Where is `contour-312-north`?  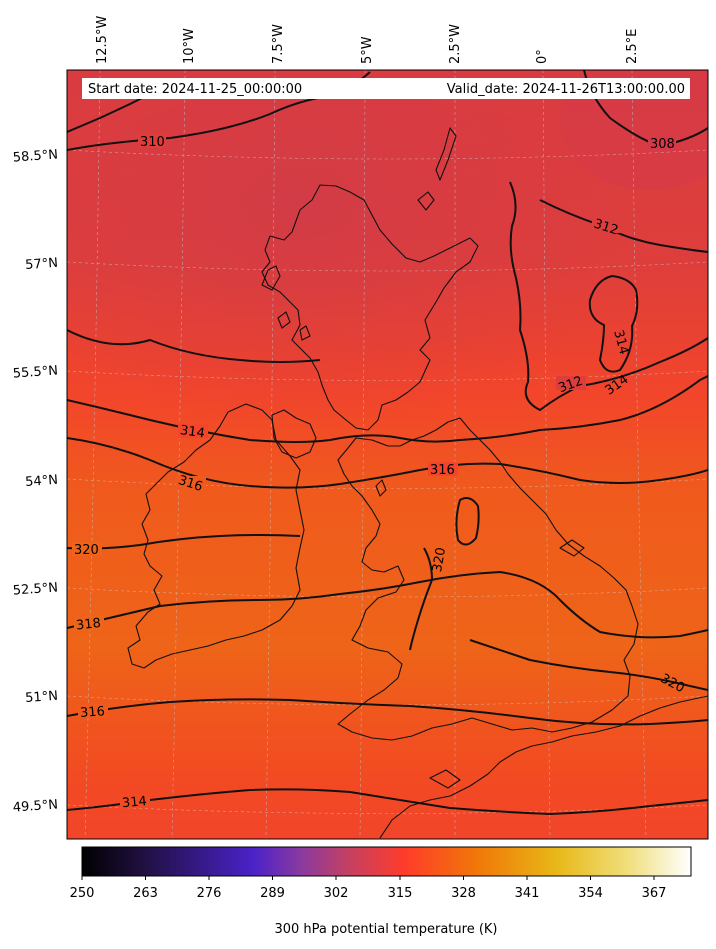 contour-312-north is located at coordinates (194, 346).